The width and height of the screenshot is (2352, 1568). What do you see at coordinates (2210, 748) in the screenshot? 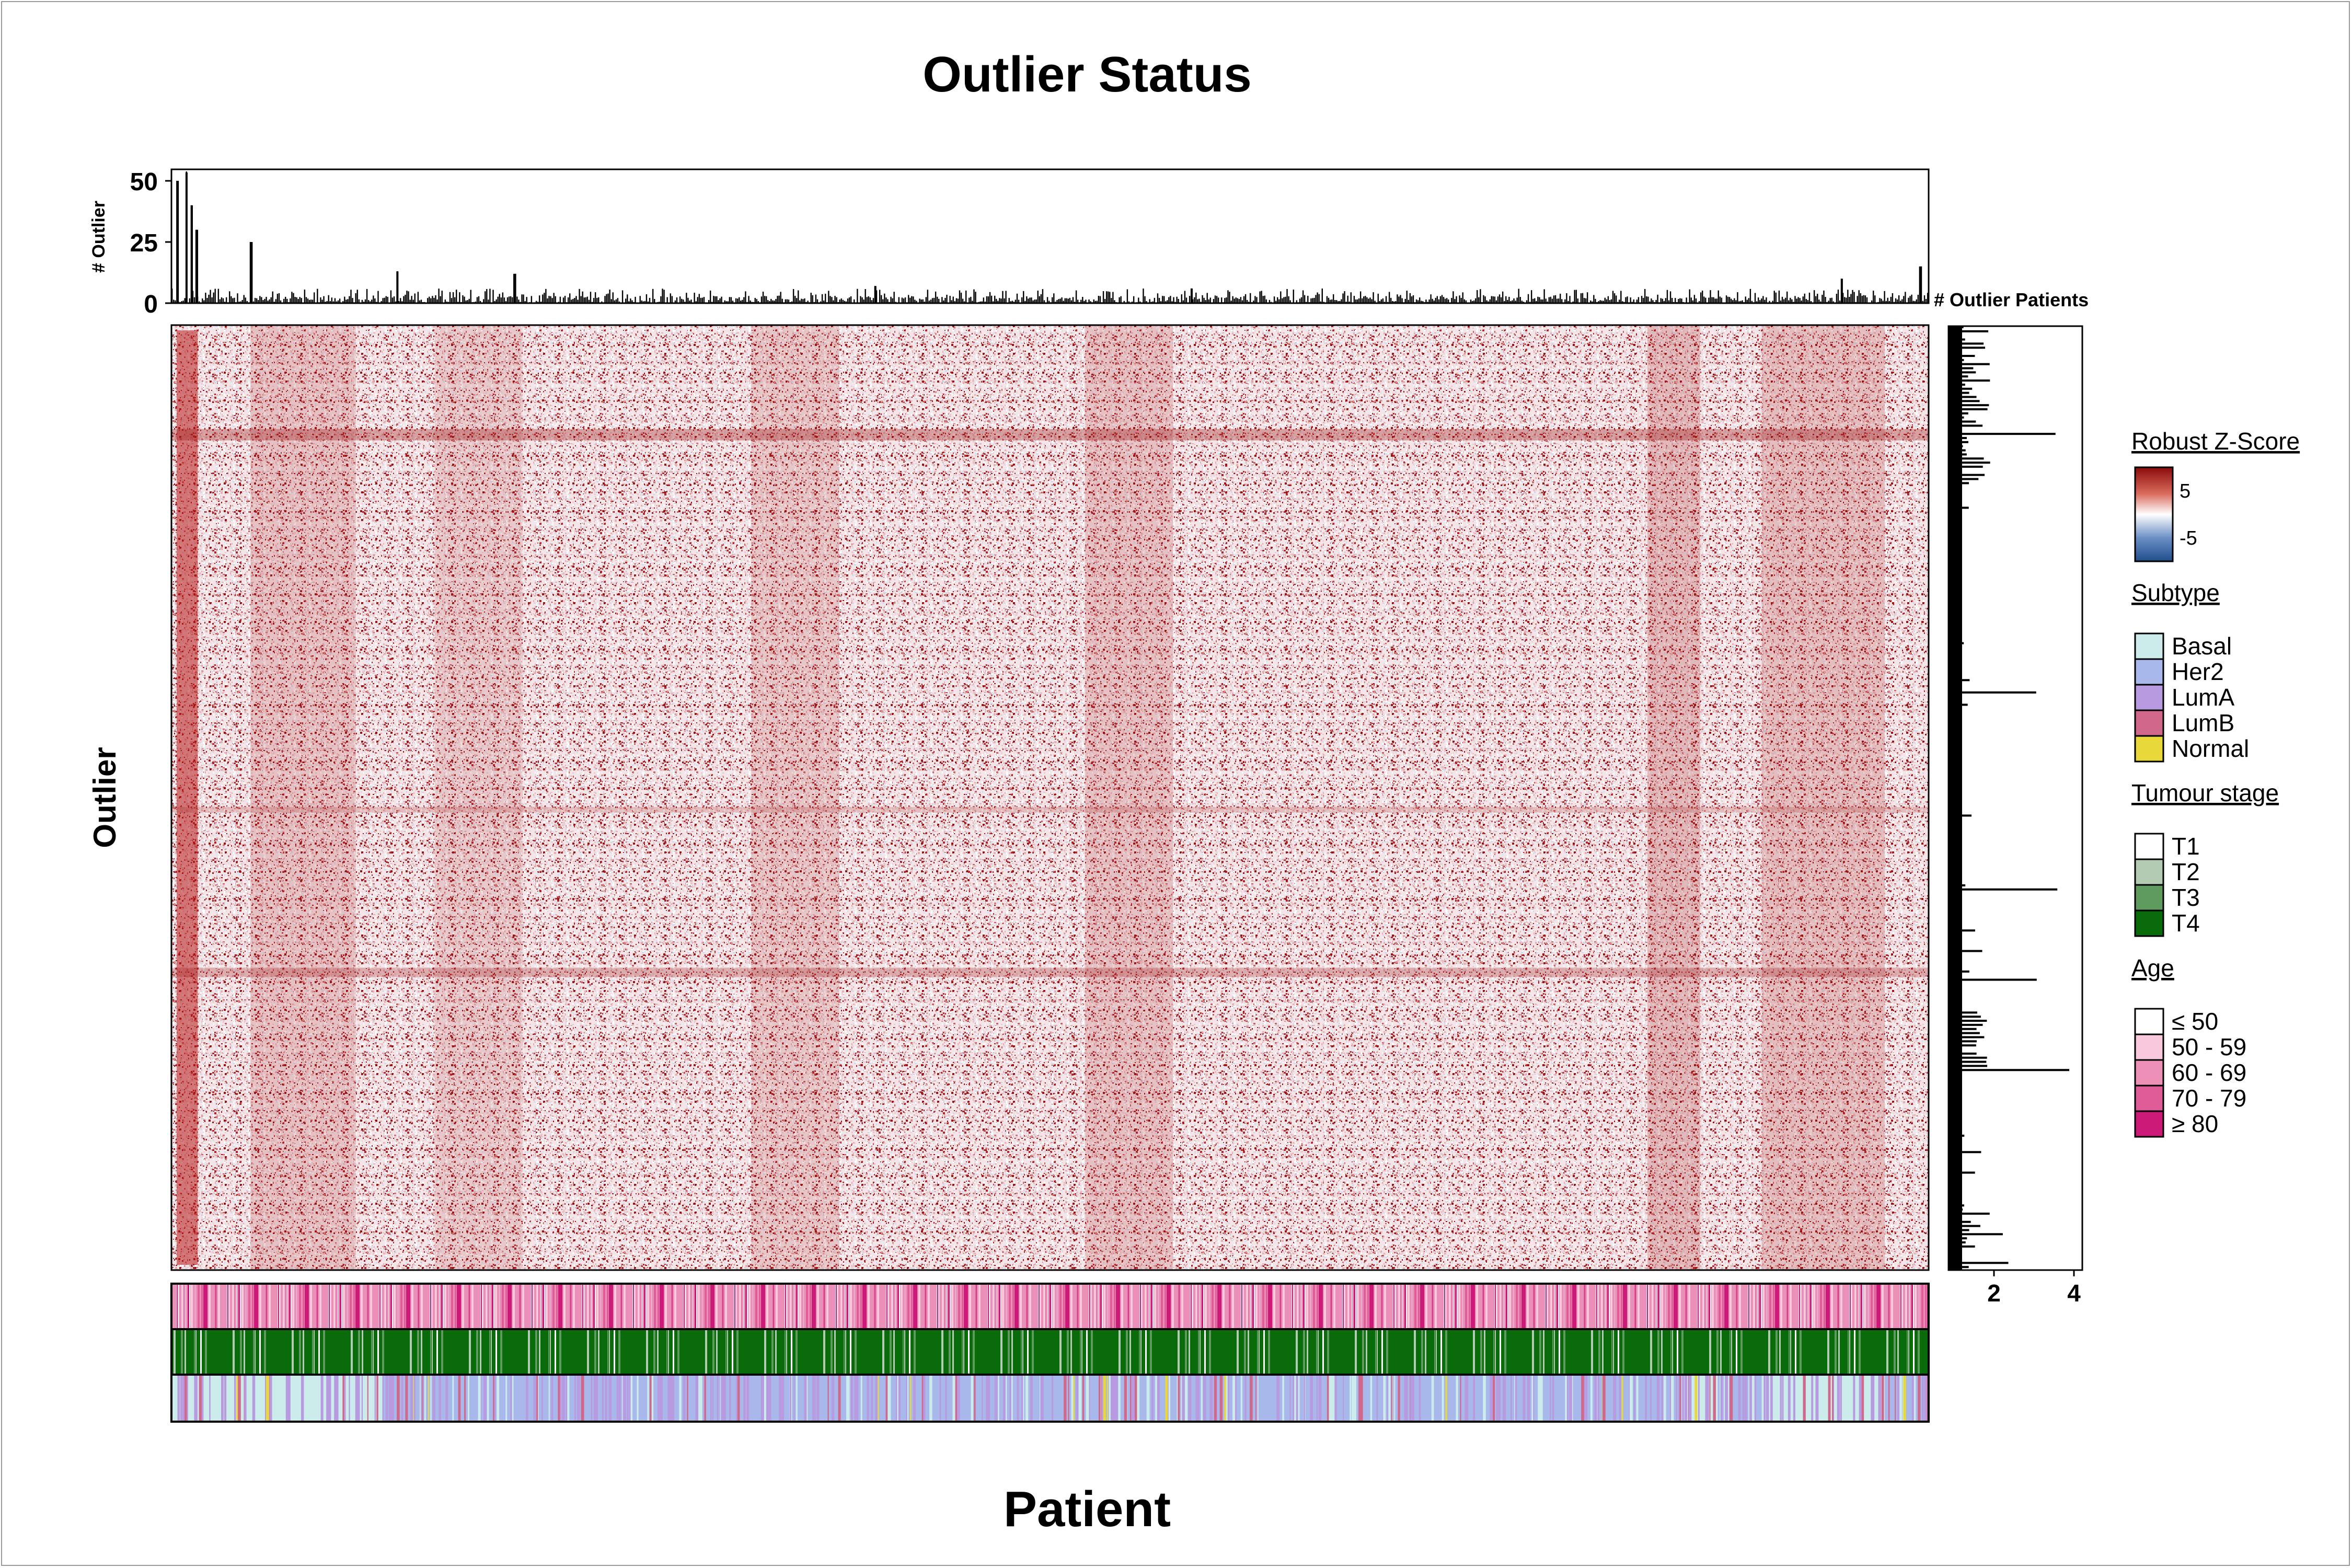
I see `legend-item-label: Normal` at bounding box center [2210, 748].